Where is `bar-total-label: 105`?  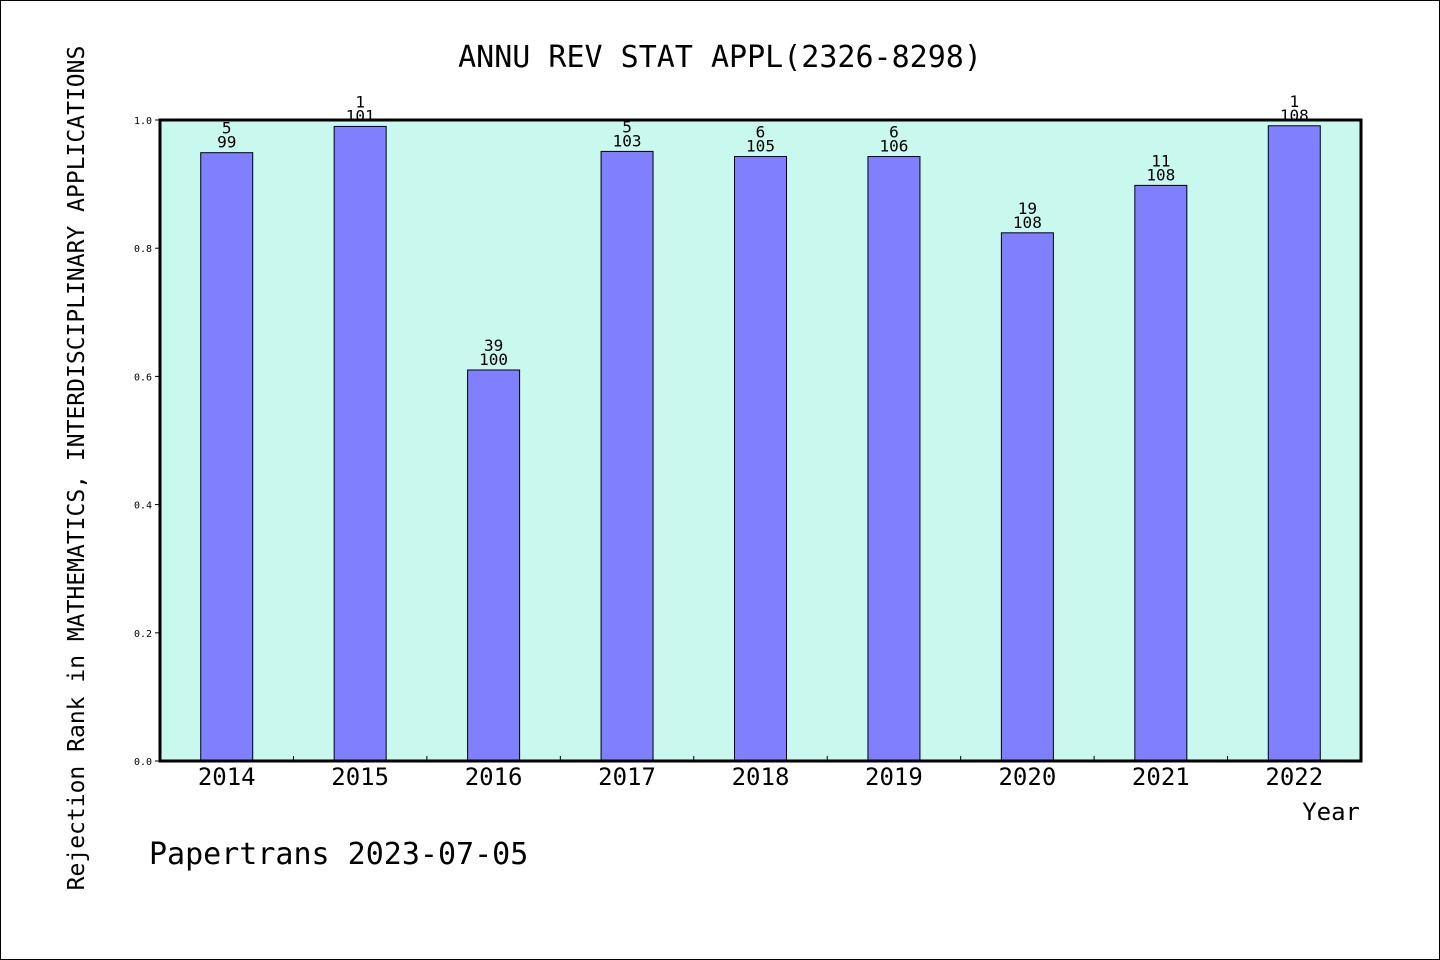 bar-total-label: 105 is located at coordinates (760, 146).